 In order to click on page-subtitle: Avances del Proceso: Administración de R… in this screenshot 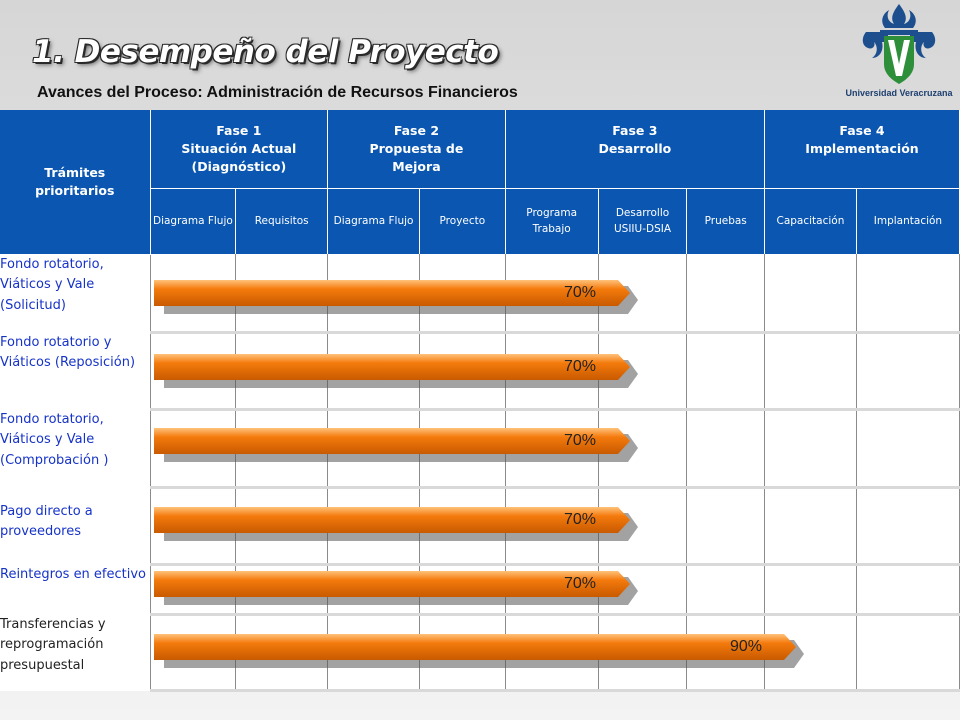, I will do `click(277, 92)`.